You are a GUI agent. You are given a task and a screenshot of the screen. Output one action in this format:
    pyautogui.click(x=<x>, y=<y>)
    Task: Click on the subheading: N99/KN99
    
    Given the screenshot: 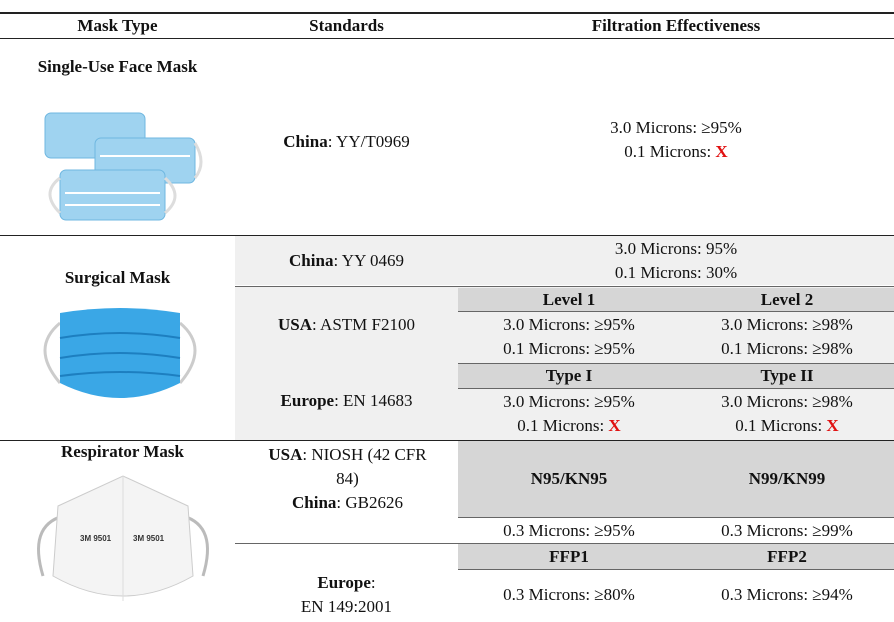 What is the action you would take?
    pyautogui.click(x=787, y=478)
    